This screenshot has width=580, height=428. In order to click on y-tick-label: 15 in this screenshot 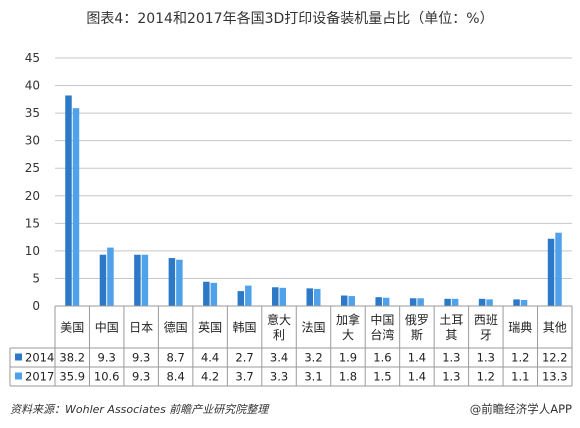, I will do `click(32, 223)`.